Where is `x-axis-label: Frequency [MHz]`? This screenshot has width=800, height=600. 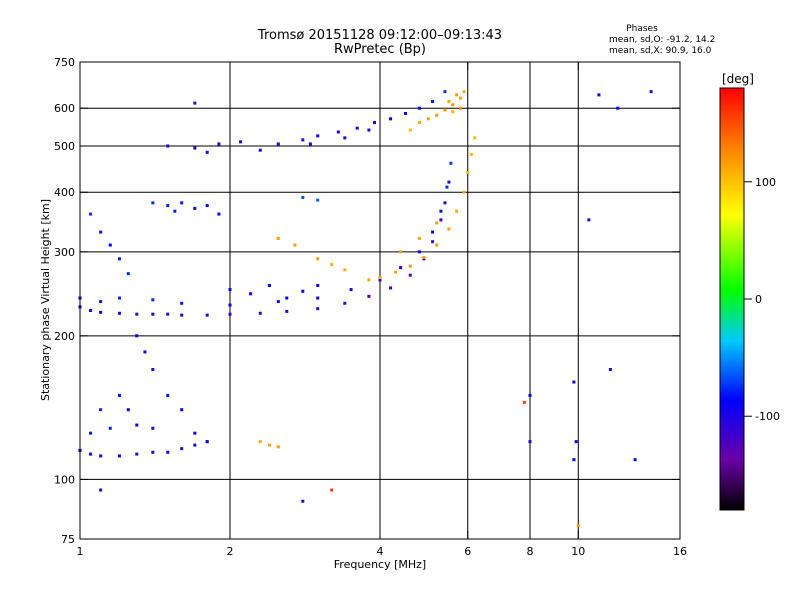 x-axis-label: Frequency [MHz] is located at coordinates (380, 564).